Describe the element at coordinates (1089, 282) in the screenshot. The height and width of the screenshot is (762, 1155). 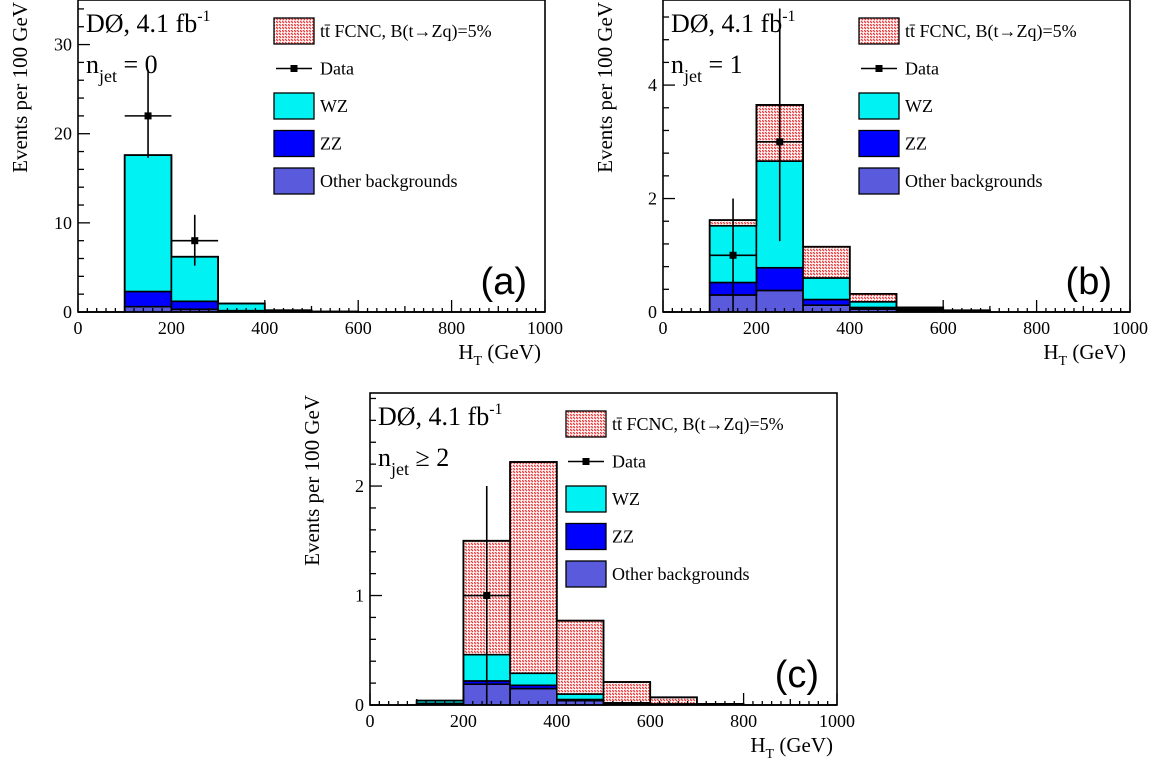
I see `panel-letter: (b)` at that location.